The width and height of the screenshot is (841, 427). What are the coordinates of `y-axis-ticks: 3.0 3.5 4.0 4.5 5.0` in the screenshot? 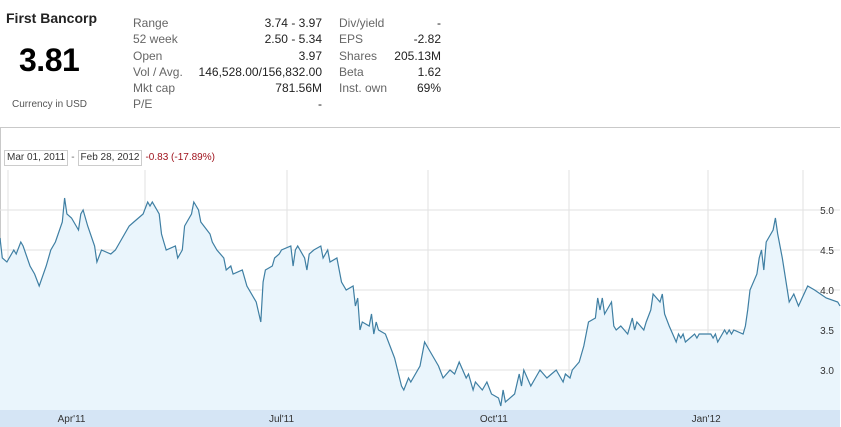 It's located at (827, 291).